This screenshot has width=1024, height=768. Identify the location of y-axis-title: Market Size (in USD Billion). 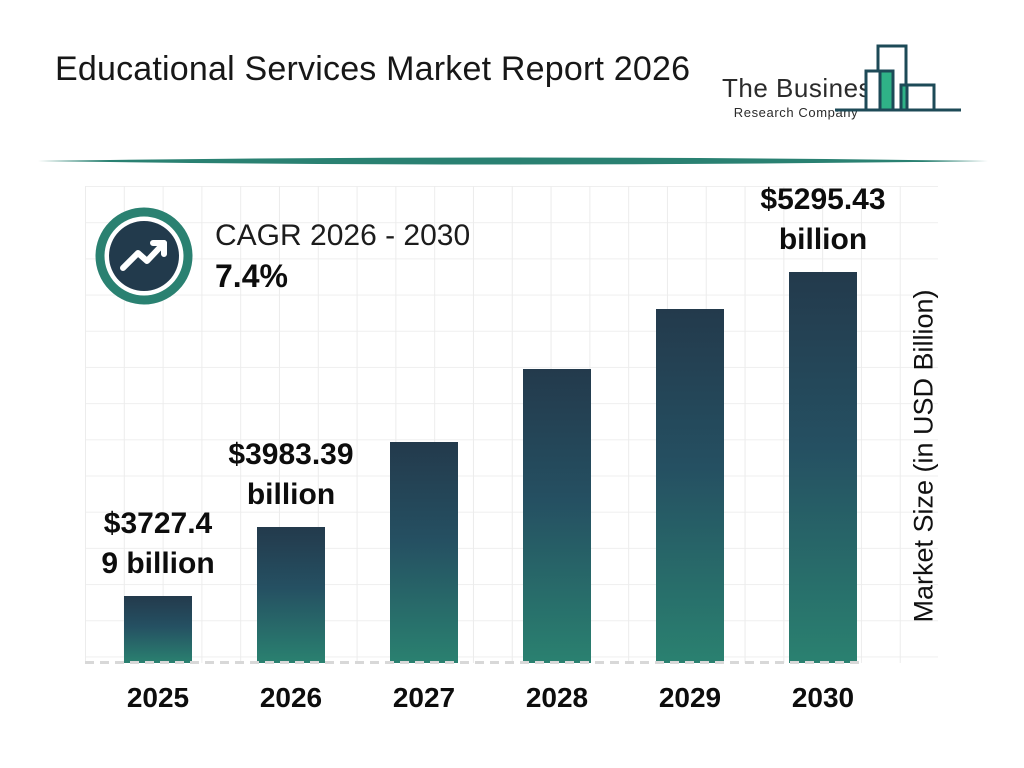
(923, 456).